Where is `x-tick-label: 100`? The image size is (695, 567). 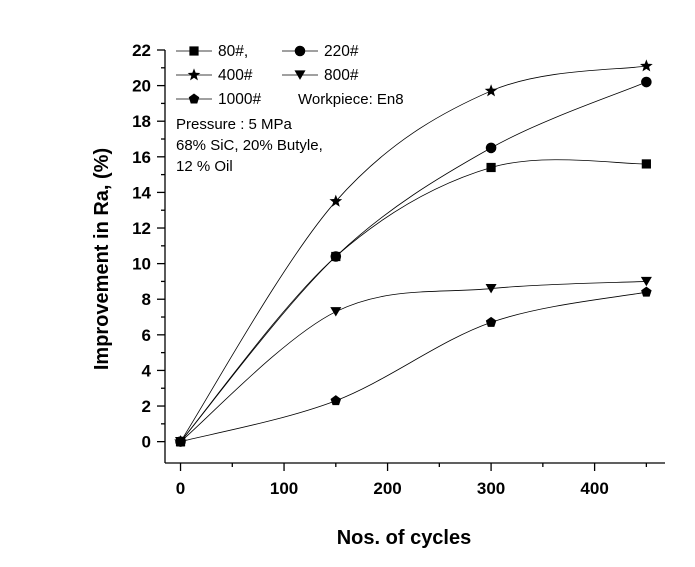 x-tick-label: 100 is located at coordinates (284, 488).